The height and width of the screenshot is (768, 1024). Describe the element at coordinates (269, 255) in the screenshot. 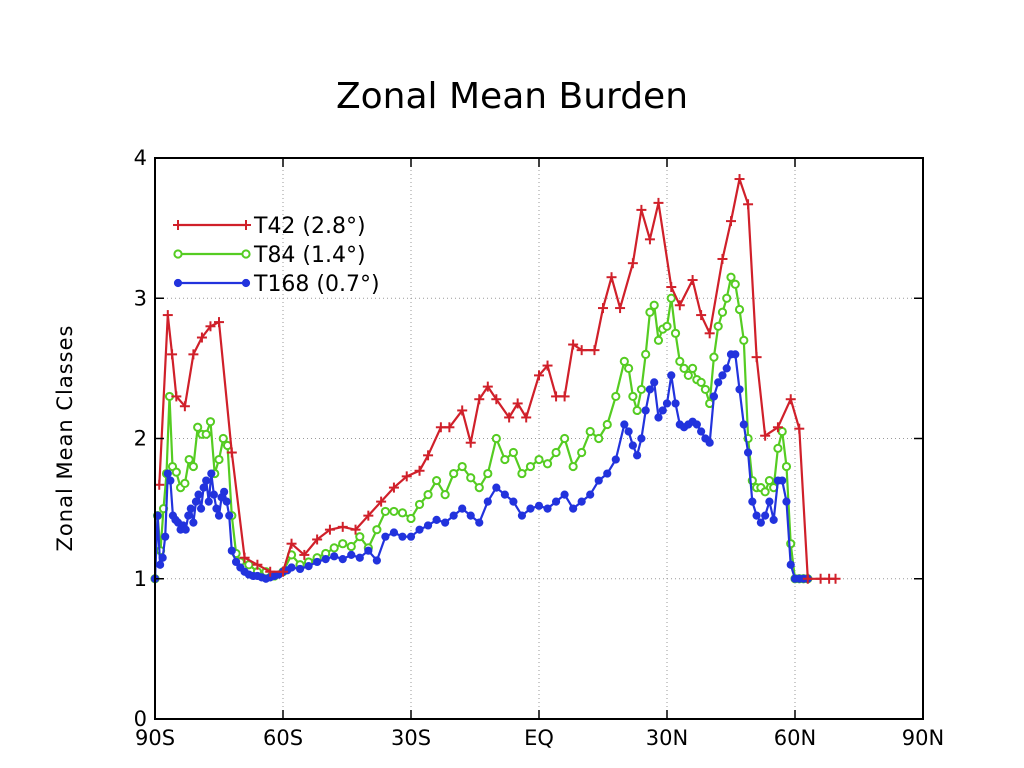

I see `legend-item: T84 (1.4°)` at that location.